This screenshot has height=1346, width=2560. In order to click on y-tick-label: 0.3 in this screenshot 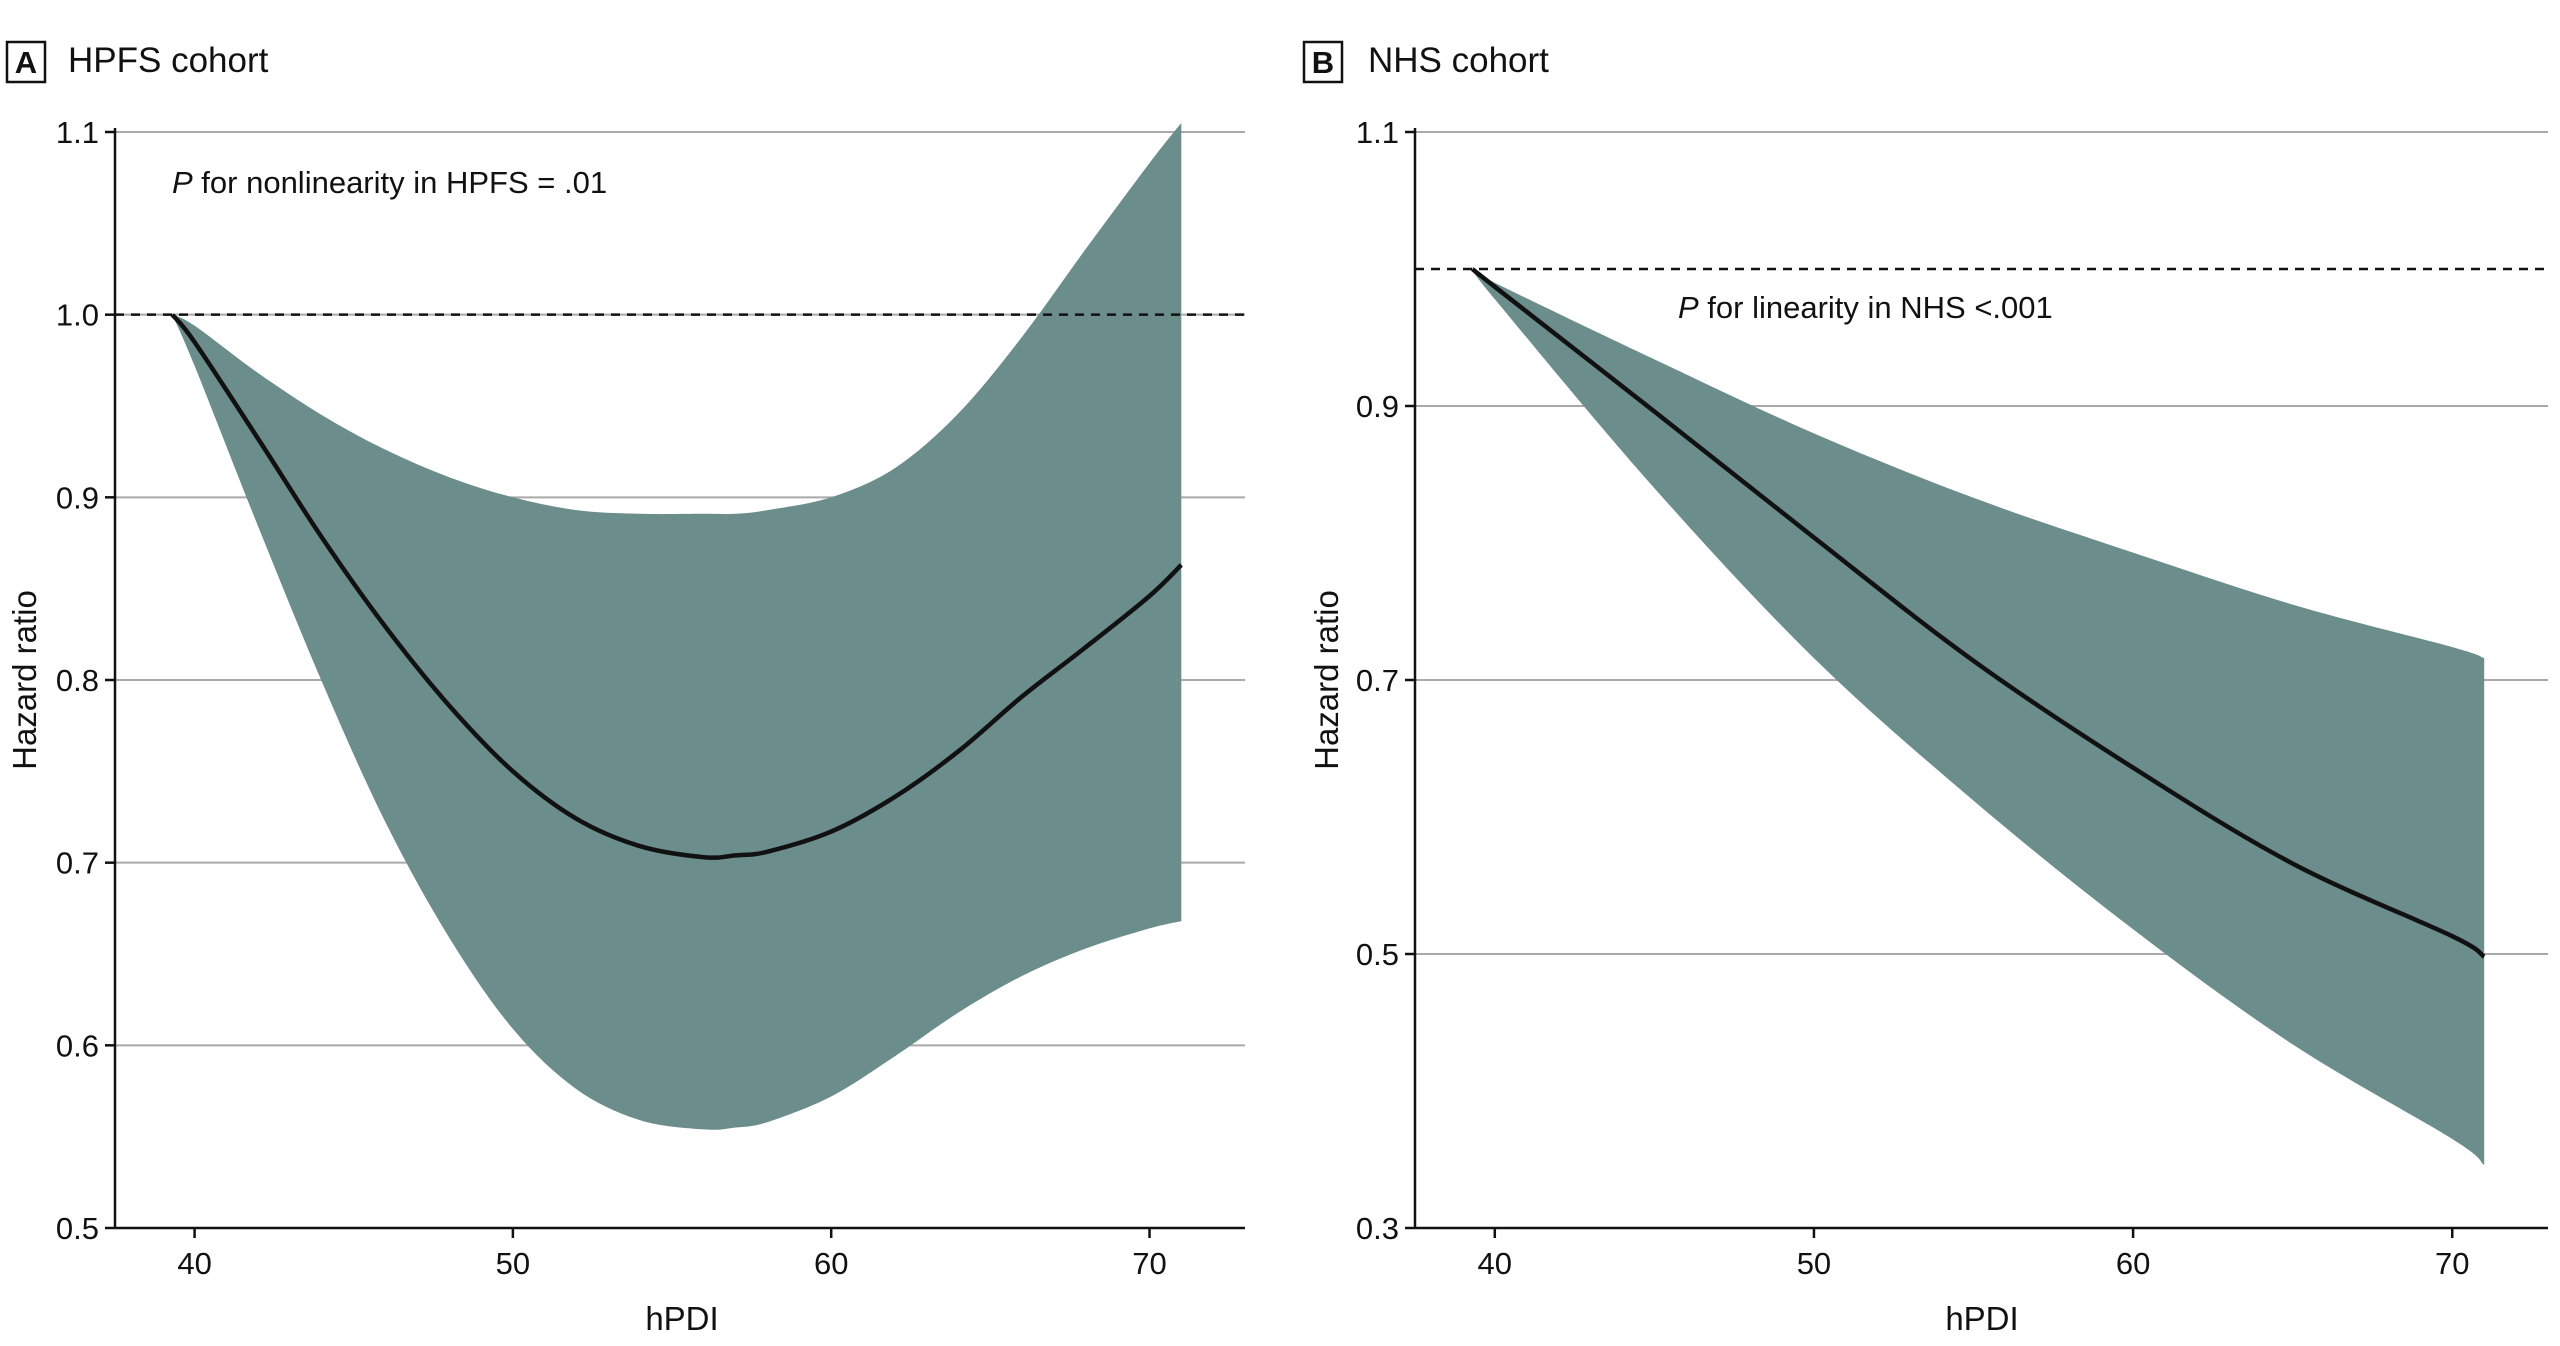, I will do `click(1377, 1228)`.